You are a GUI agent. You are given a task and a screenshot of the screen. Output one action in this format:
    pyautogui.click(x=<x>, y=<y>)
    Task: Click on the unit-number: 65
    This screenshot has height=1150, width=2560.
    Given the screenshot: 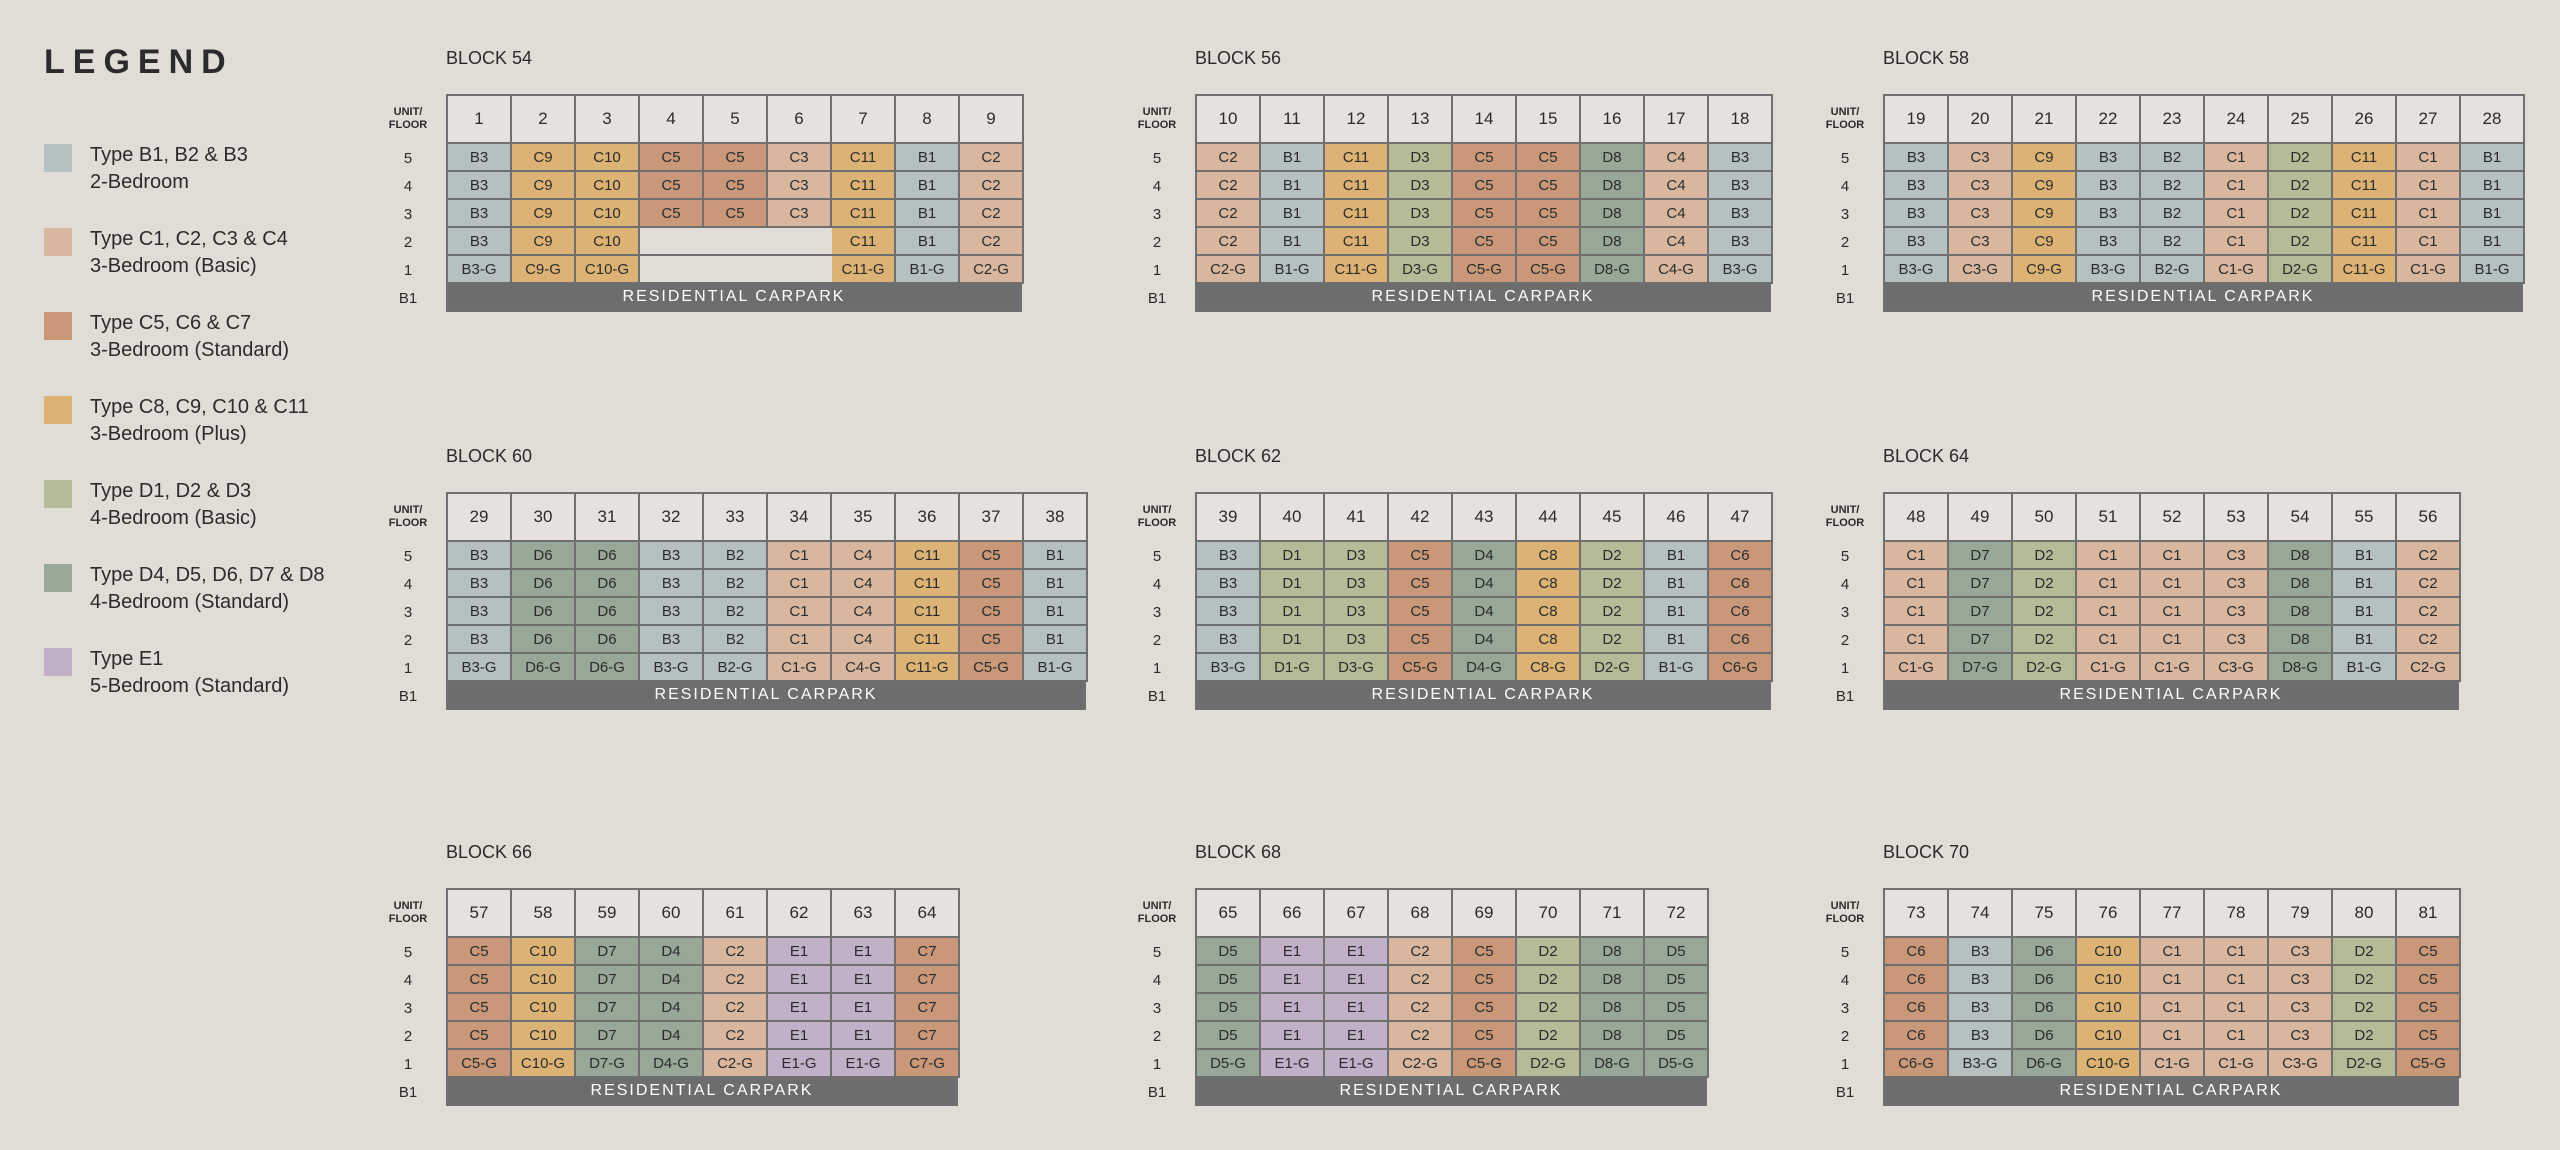 What is the action you would take?
    pyautogui.click(x=1229, y=913)
    